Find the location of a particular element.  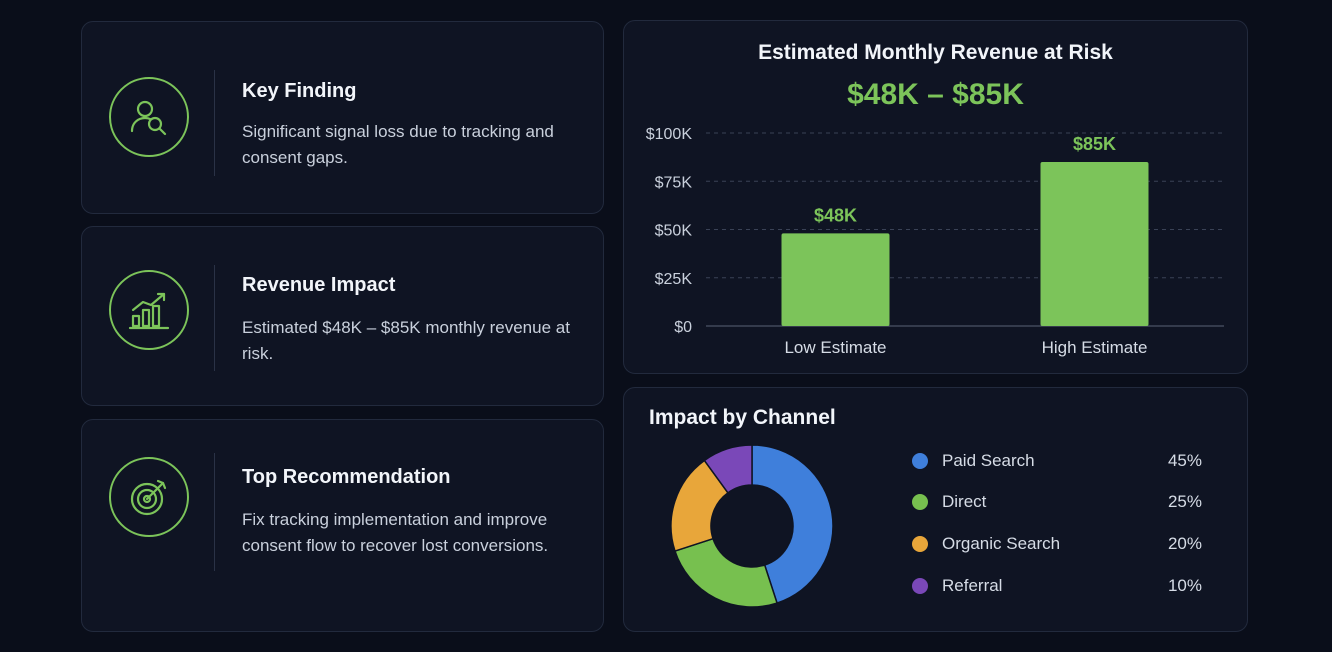

user-search-icon is located at coordinates (149, 117).